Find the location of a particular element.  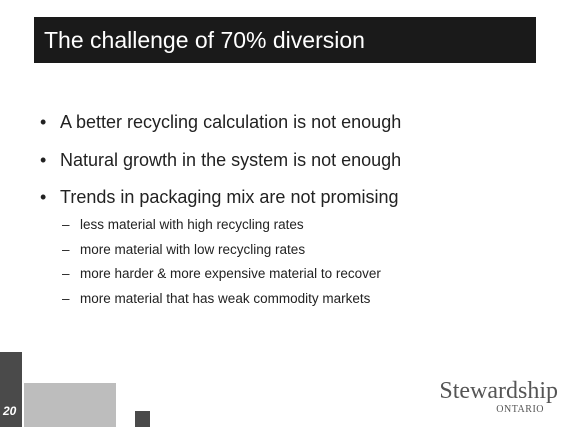

page-number: 20 is located at coordinates (10, 411).